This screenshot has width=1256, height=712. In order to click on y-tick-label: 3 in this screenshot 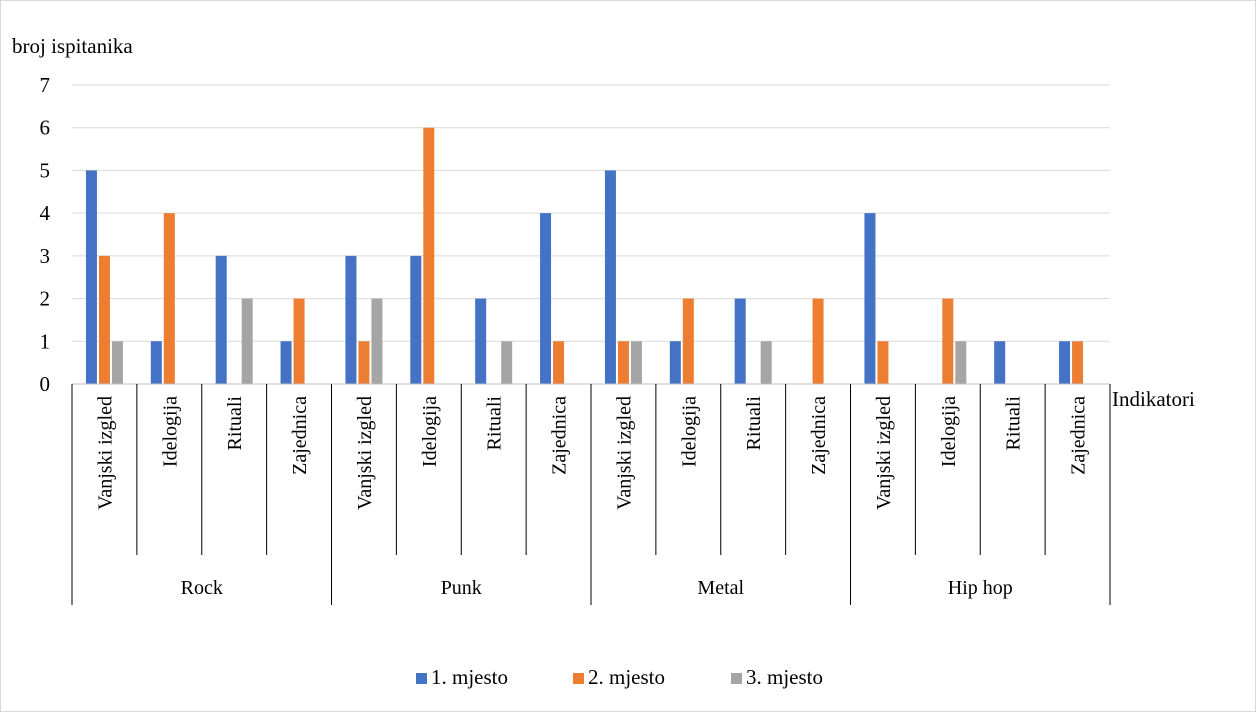, I will do `click(45, 256)`.